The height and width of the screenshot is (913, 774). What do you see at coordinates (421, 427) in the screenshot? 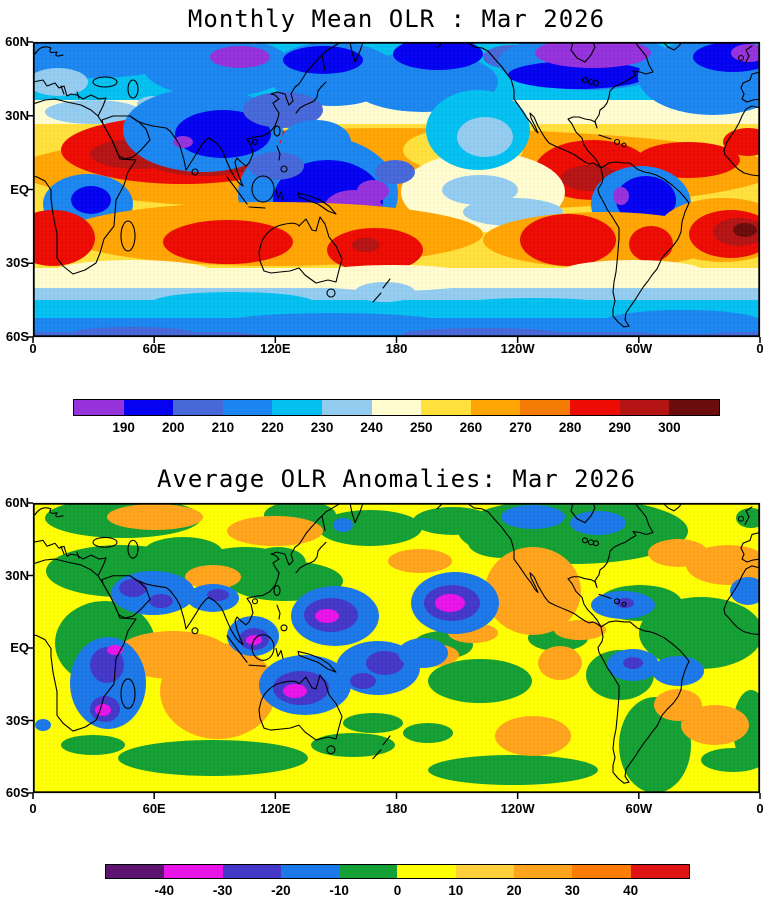
I see `colorbar-tick-label: 250` at bounding box center [421, 427].